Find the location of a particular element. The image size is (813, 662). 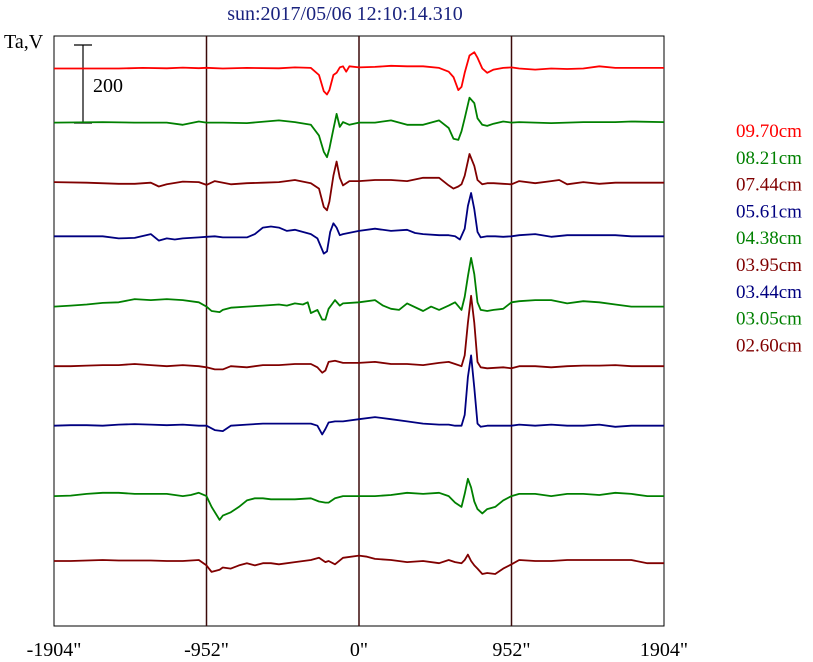

x-tick-label: 0" is located at coordinates (359, 650).